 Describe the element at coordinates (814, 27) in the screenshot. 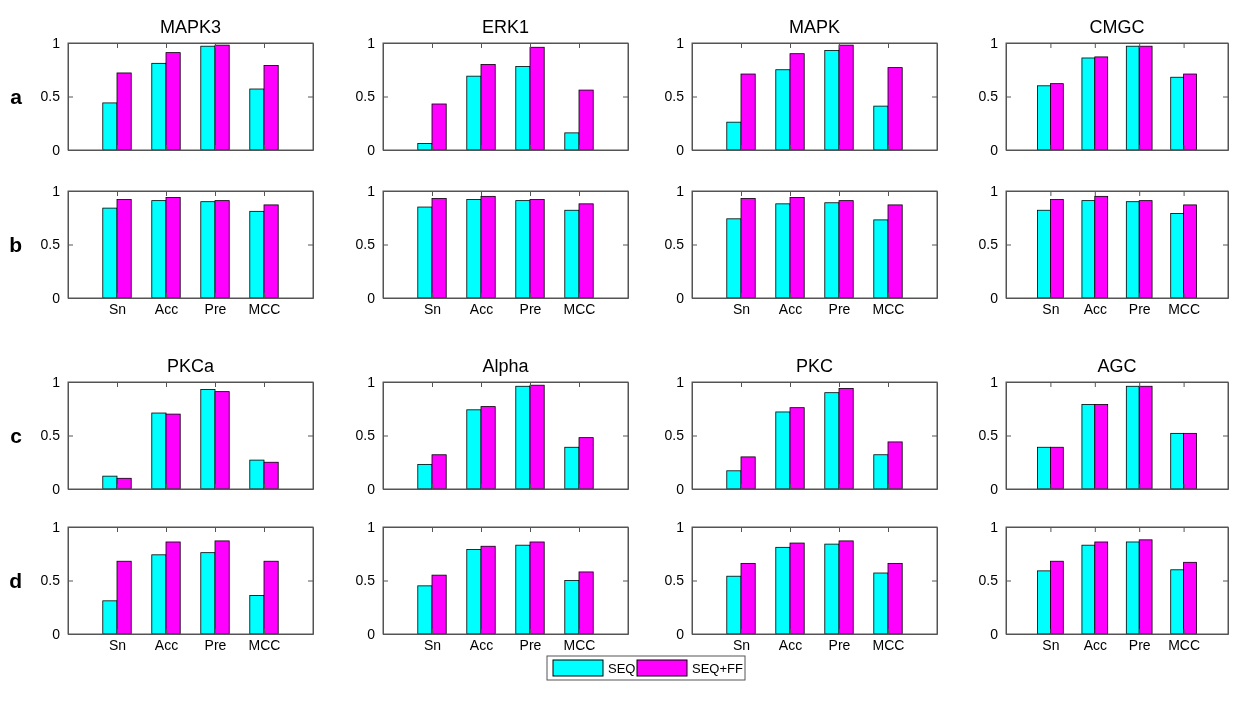

I see `chart-title: MAPK` at that location.